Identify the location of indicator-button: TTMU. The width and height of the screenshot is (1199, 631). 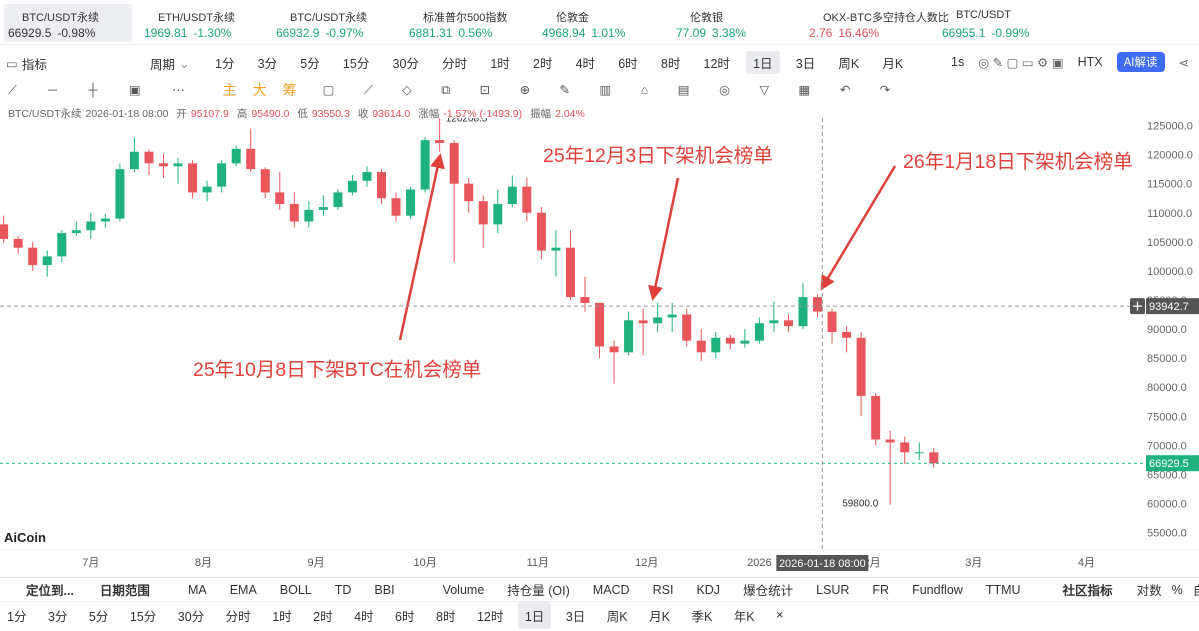
(1003, 589).